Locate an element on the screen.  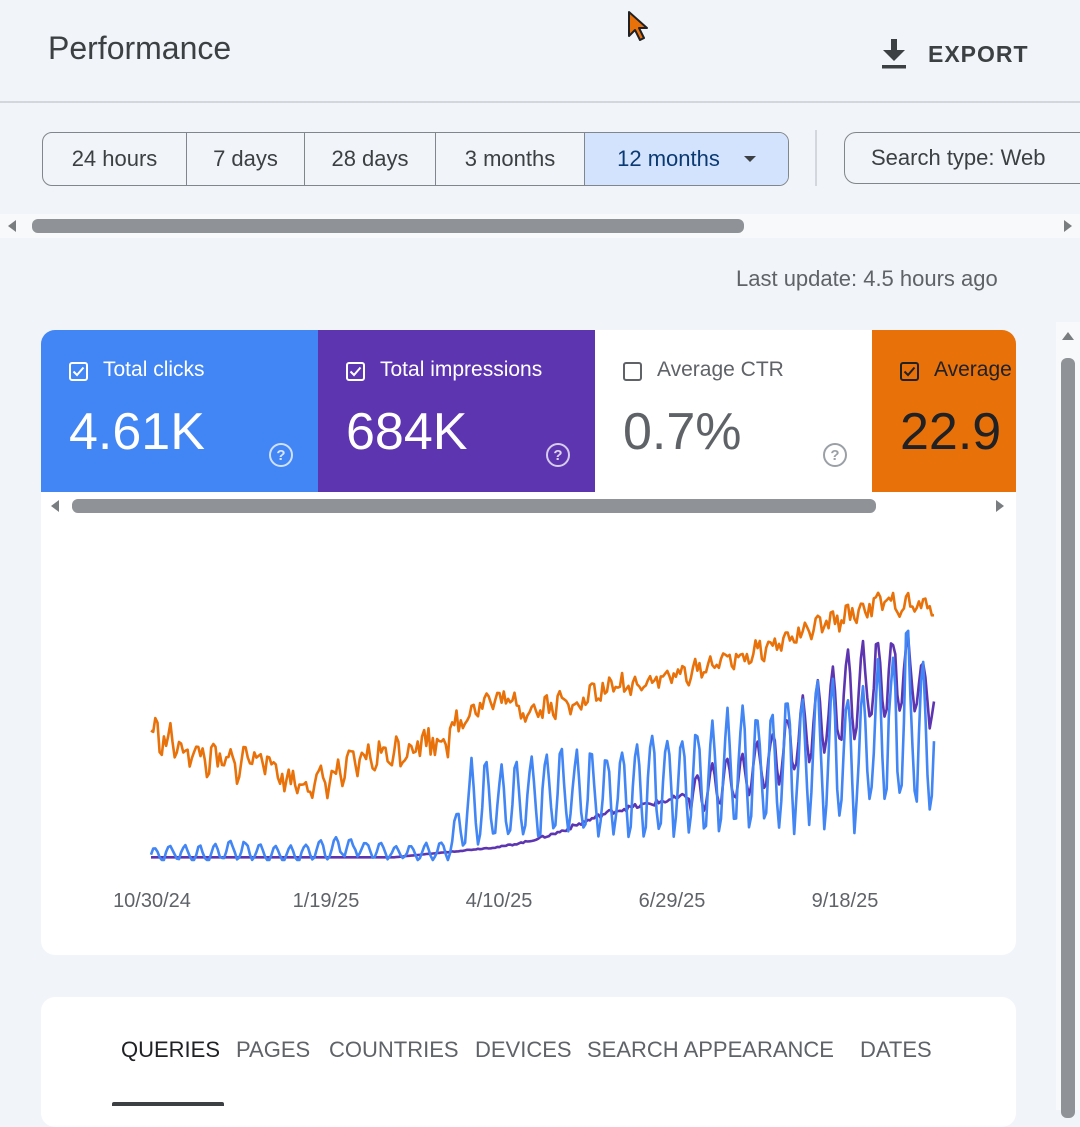
export-label: EXPORT is located at coordinates (978, 53).